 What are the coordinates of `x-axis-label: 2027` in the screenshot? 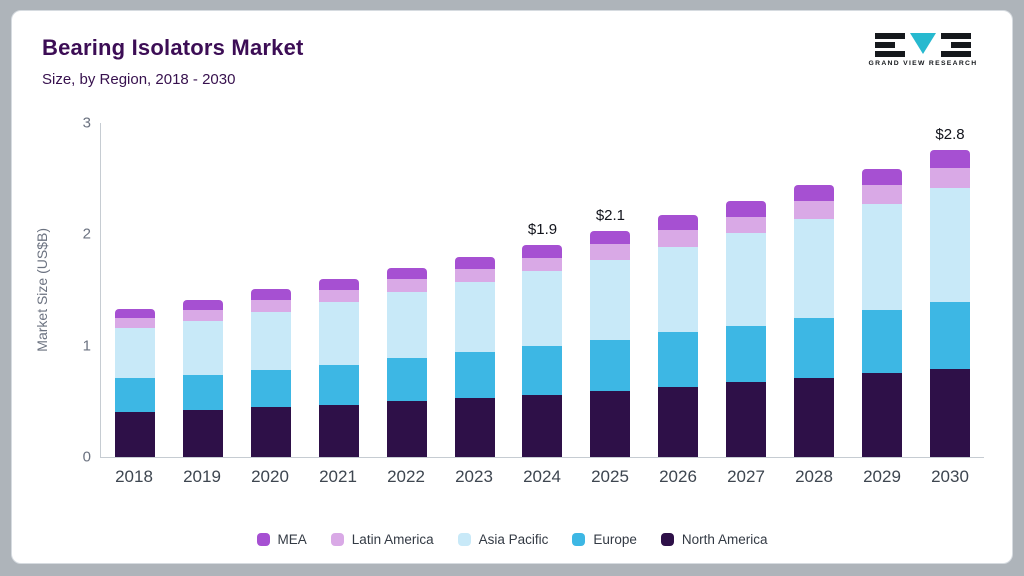 It's located at (746, 476).